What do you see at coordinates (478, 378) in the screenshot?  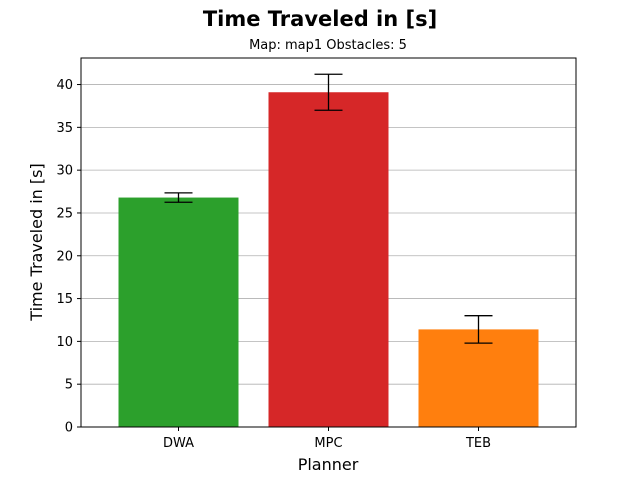 I see `bar-teb` at bounding box center [478, 378].